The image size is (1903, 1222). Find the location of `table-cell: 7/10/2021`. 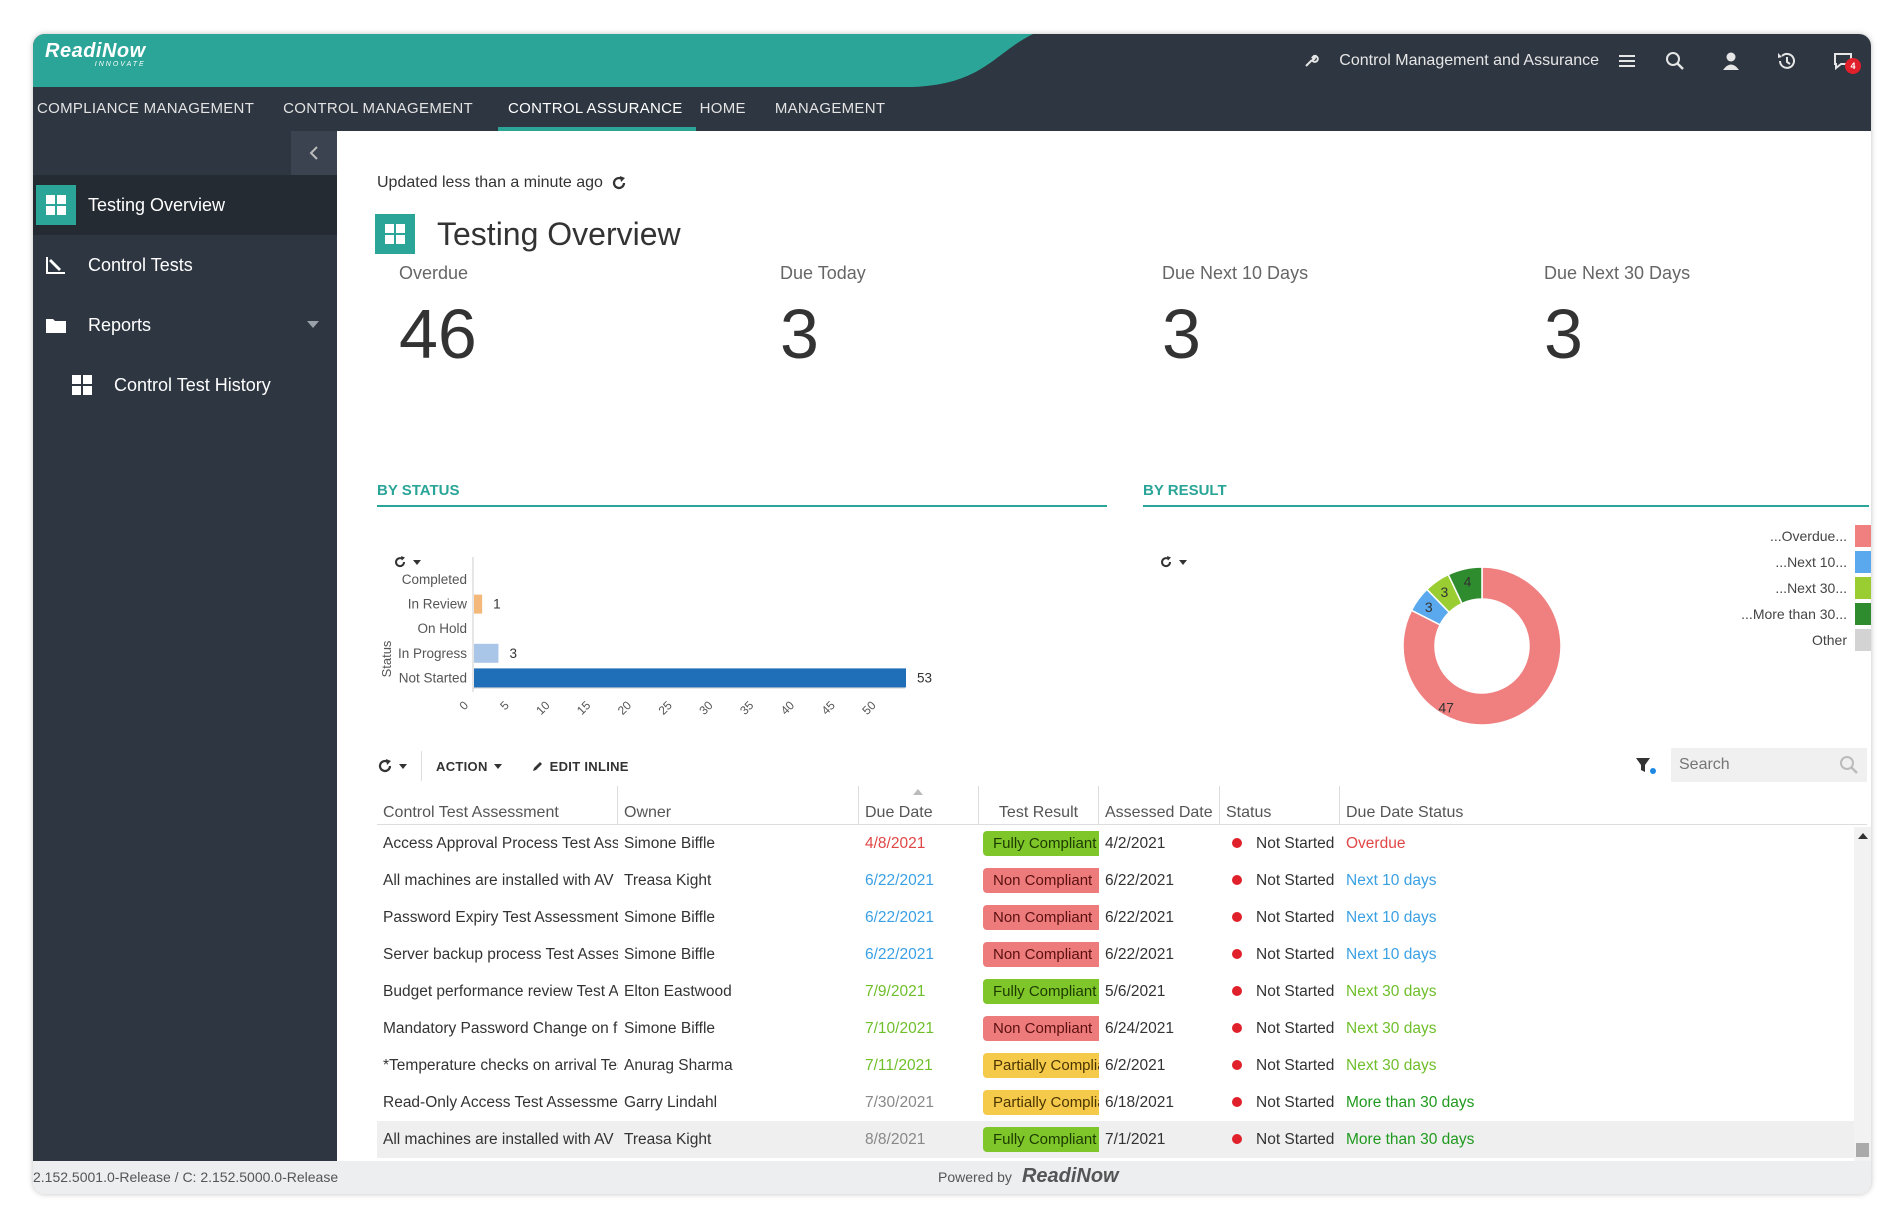

table-cell: 7/10/2021 is located at coordinates (919, 1029).